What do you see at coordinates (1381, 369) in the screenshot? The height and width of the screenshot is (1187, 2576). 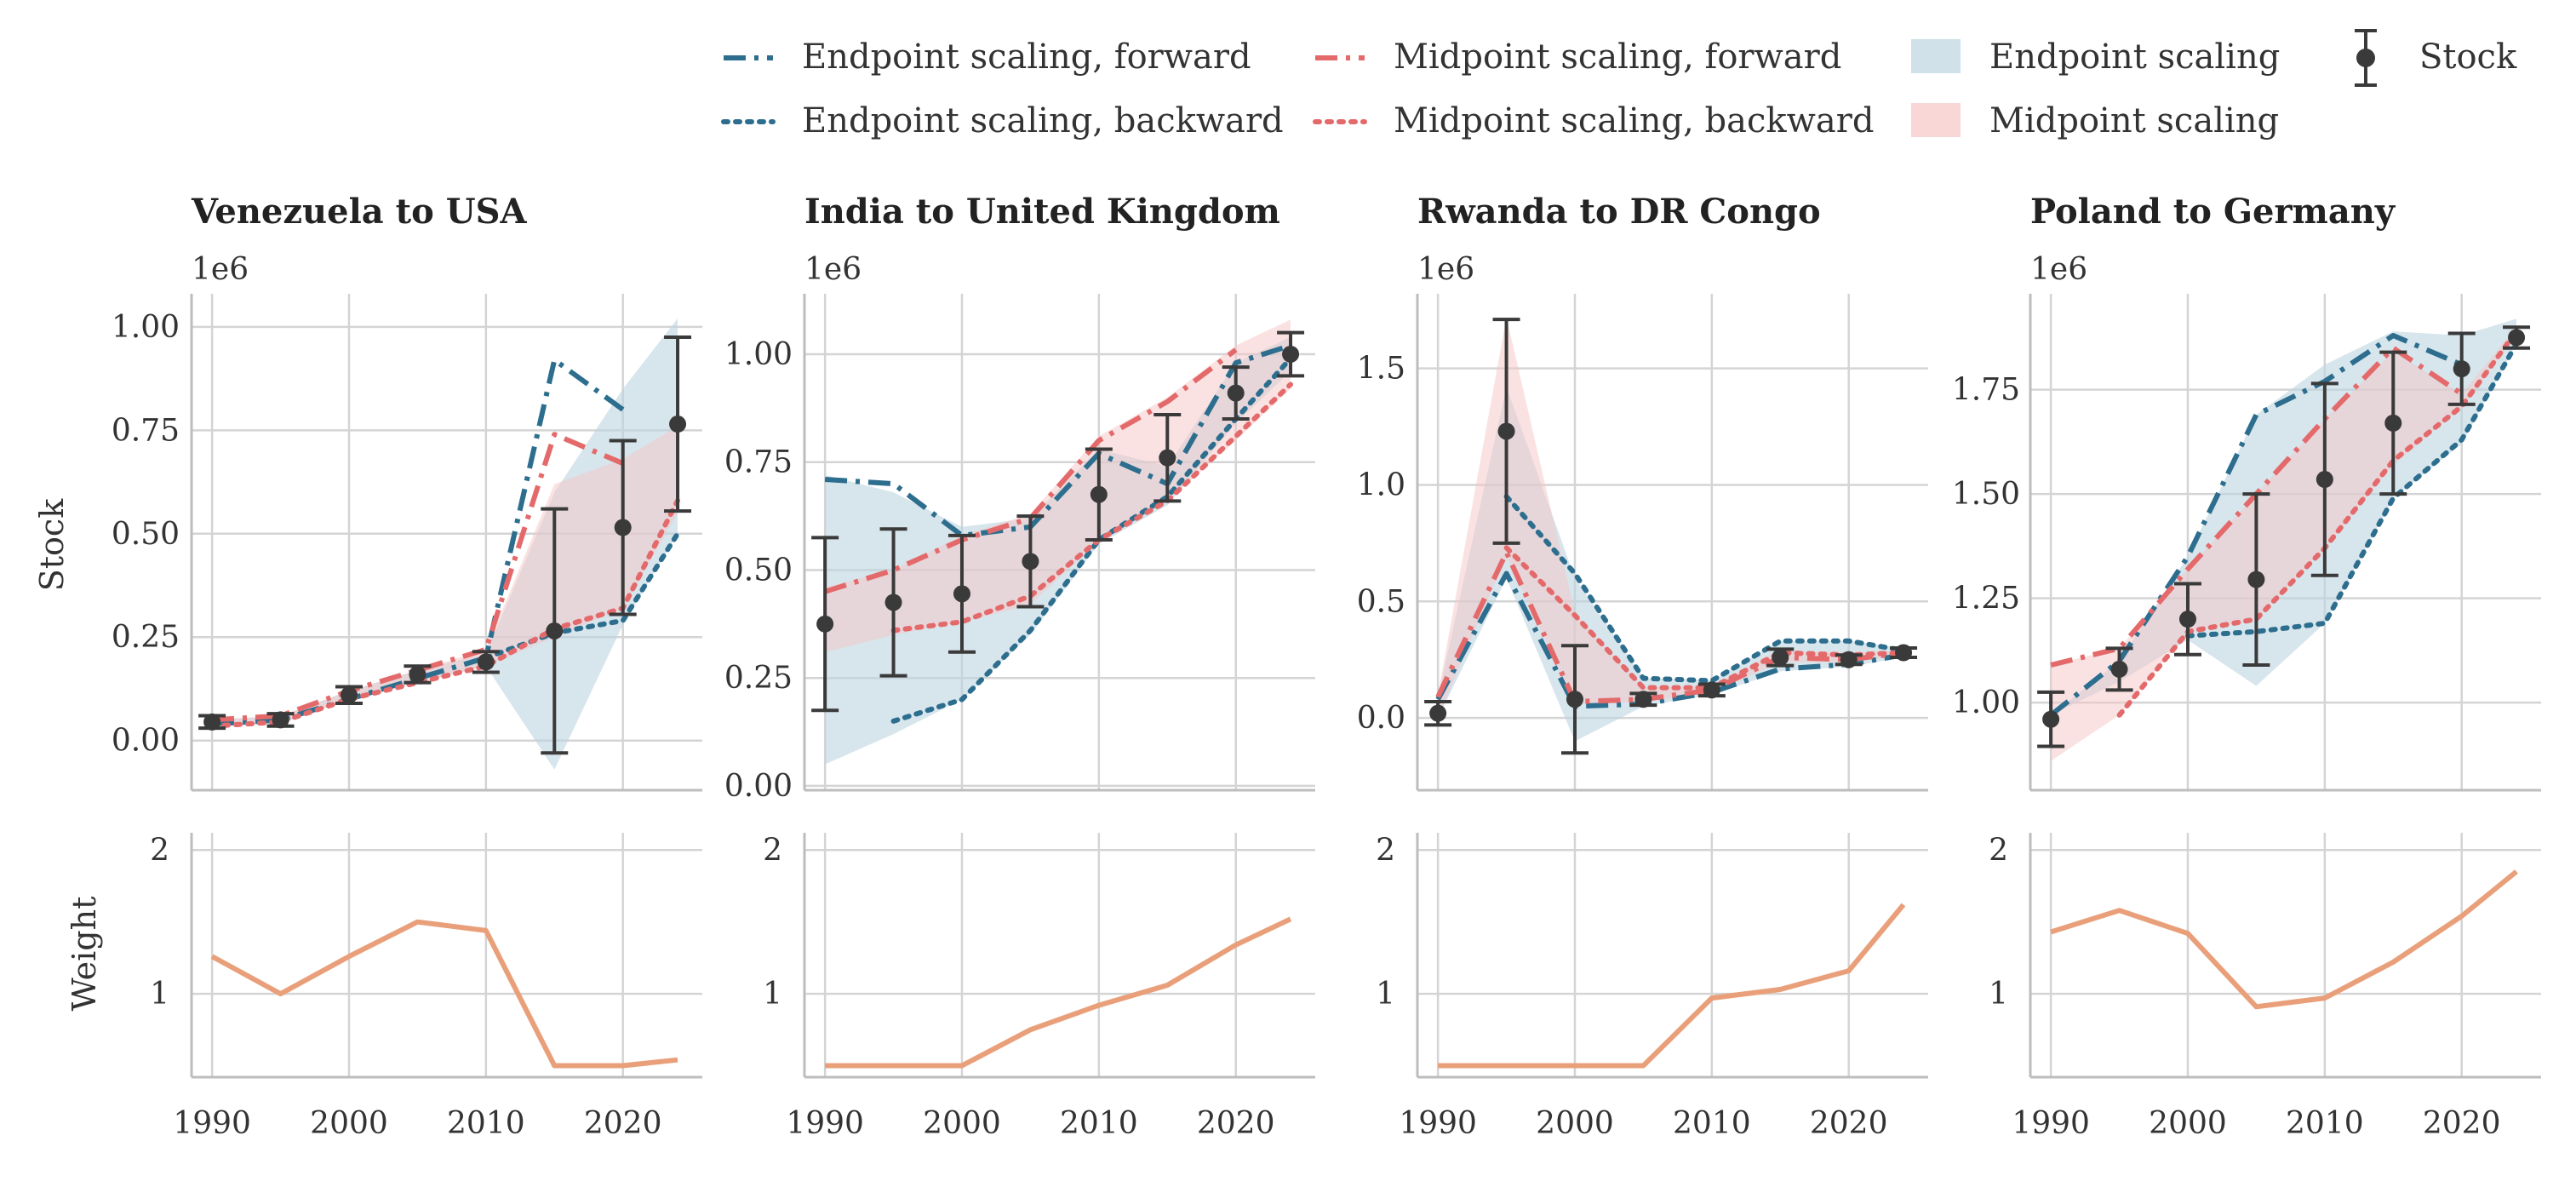 I see `y-tick-label: 1.5` at bounding box center [1381, 369].